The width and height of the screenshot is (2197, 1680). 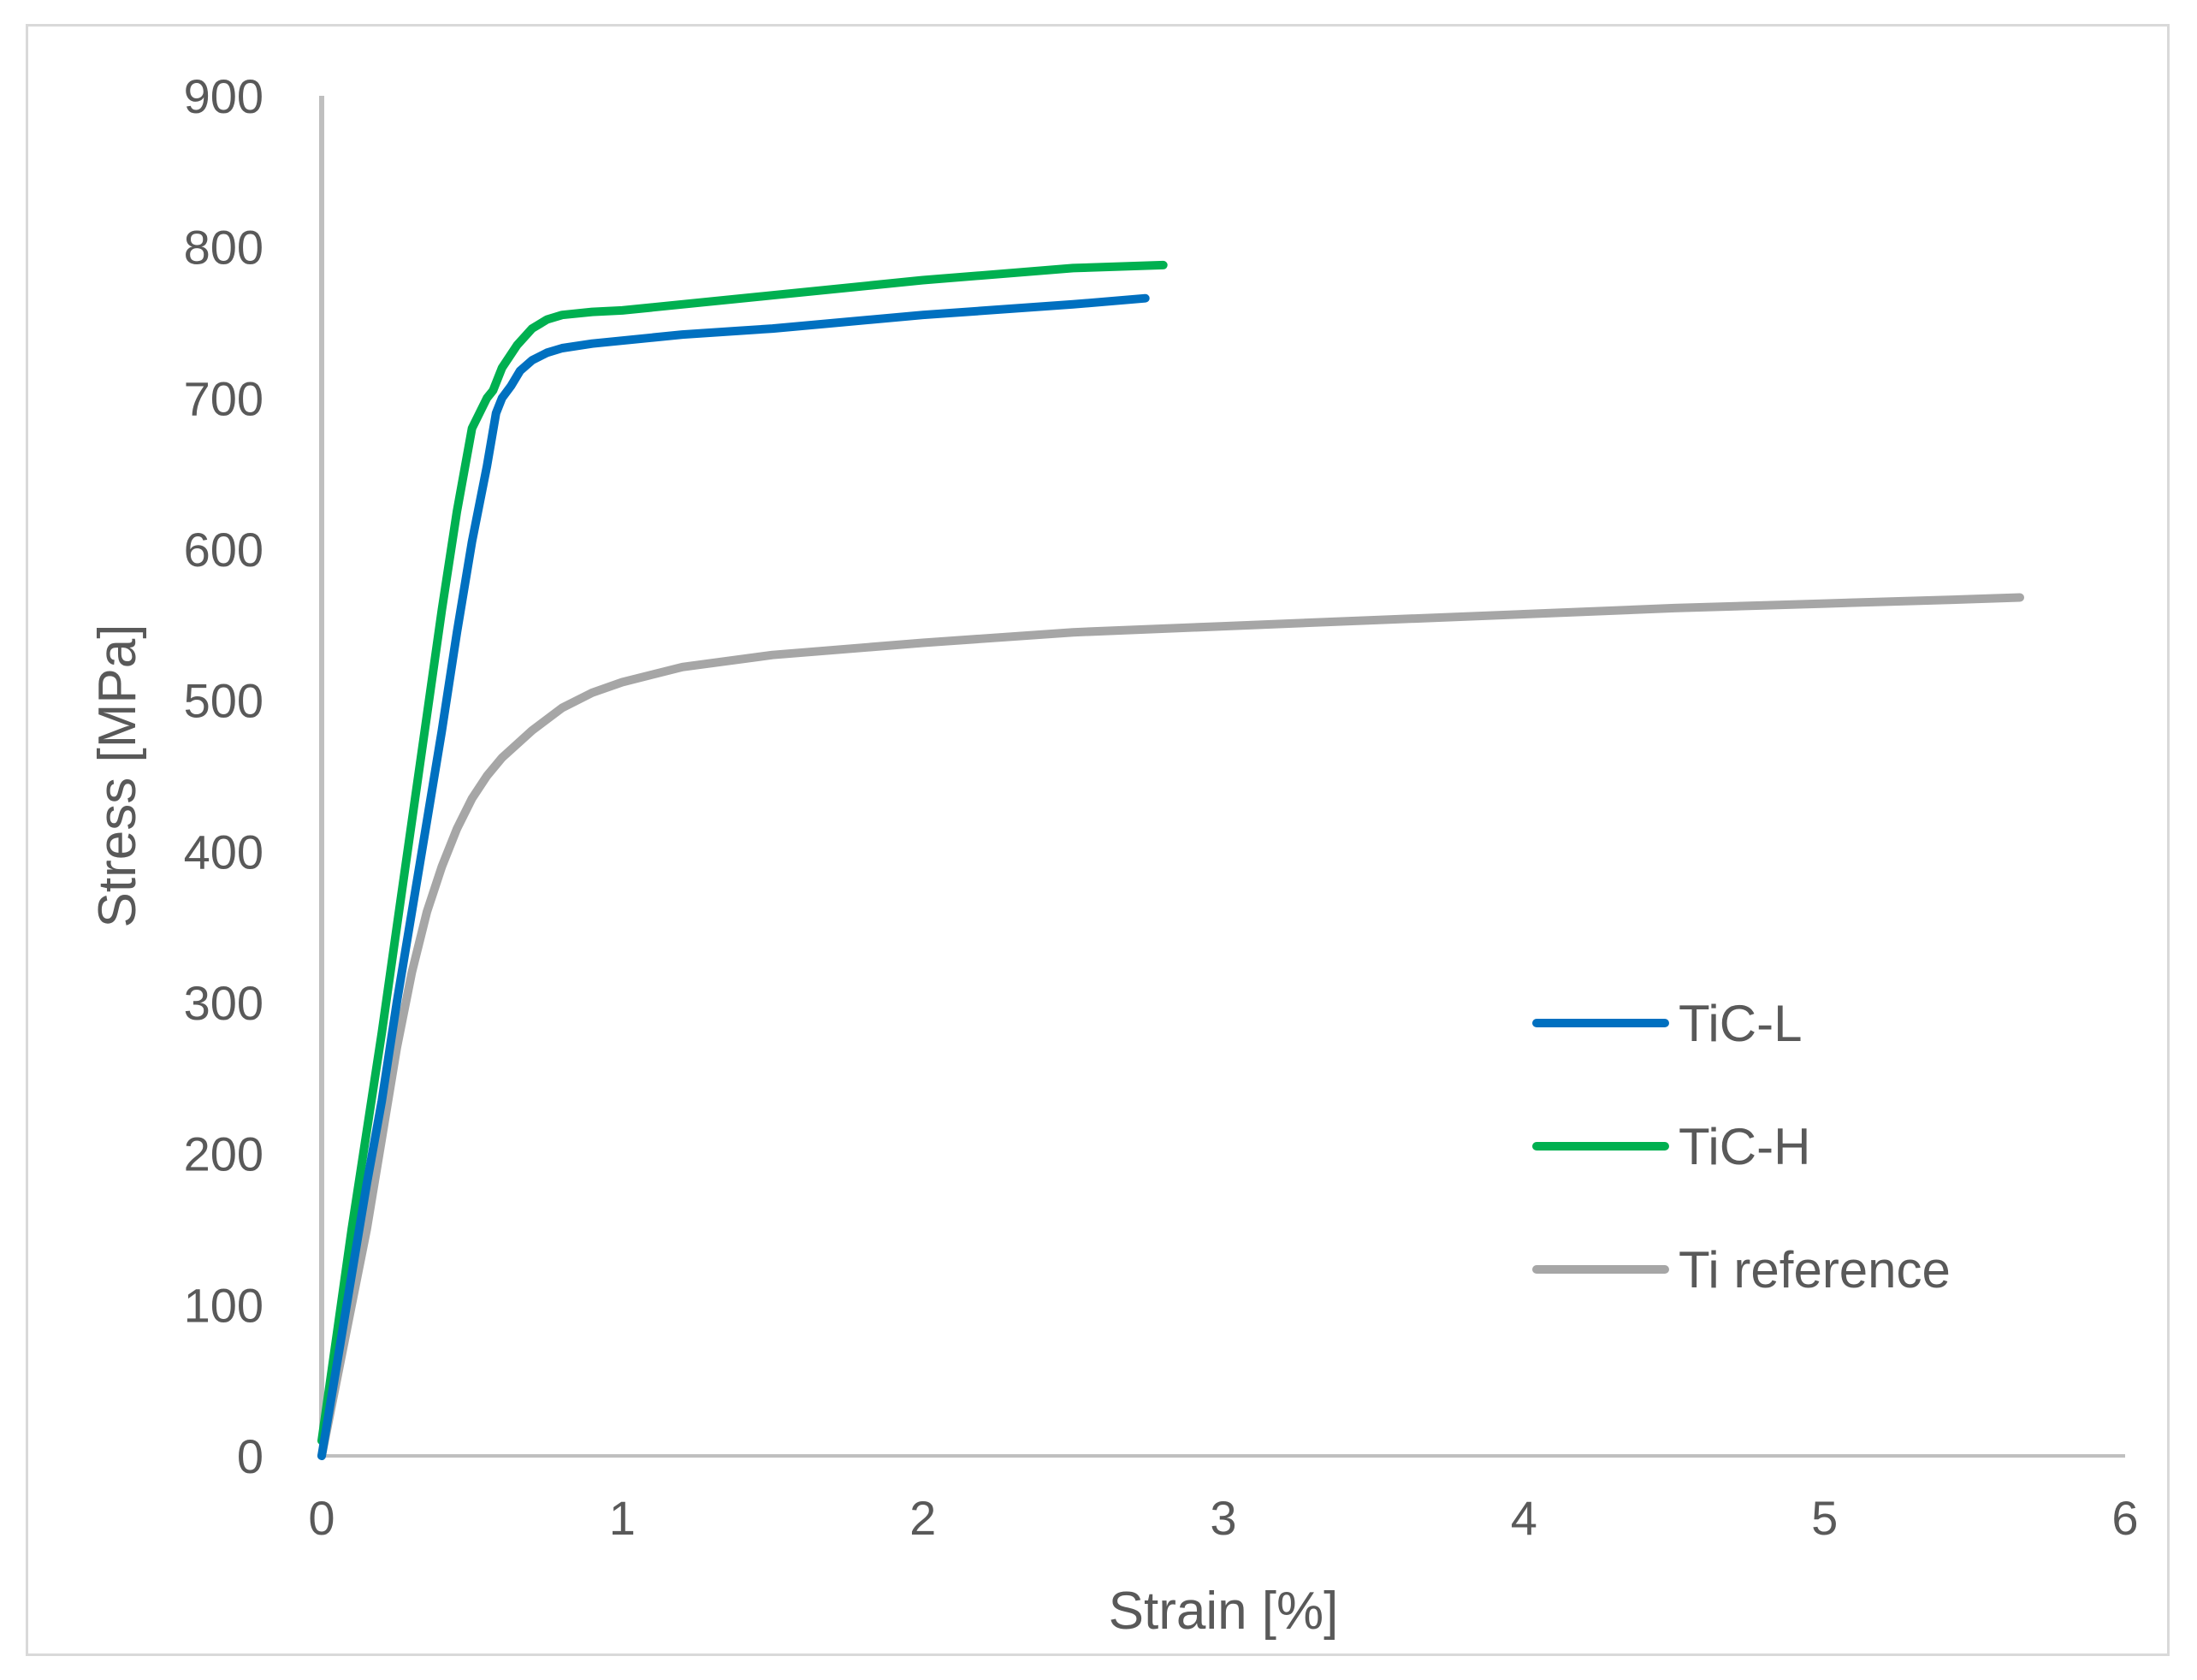 What do you see at coordinates (224, 1154) in the screenshot?
I see `y-tick-label: 200` at bounding box center [224, 1154].